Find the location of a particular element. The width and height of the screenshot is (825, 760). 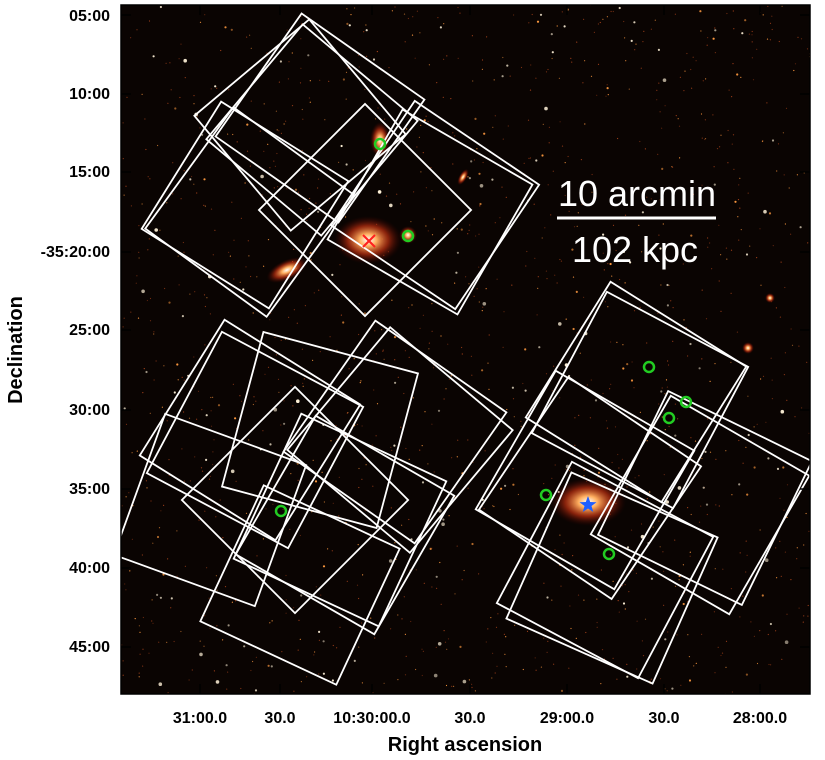

y-tick-label: 30:00 is located at coordinates (89, 410).